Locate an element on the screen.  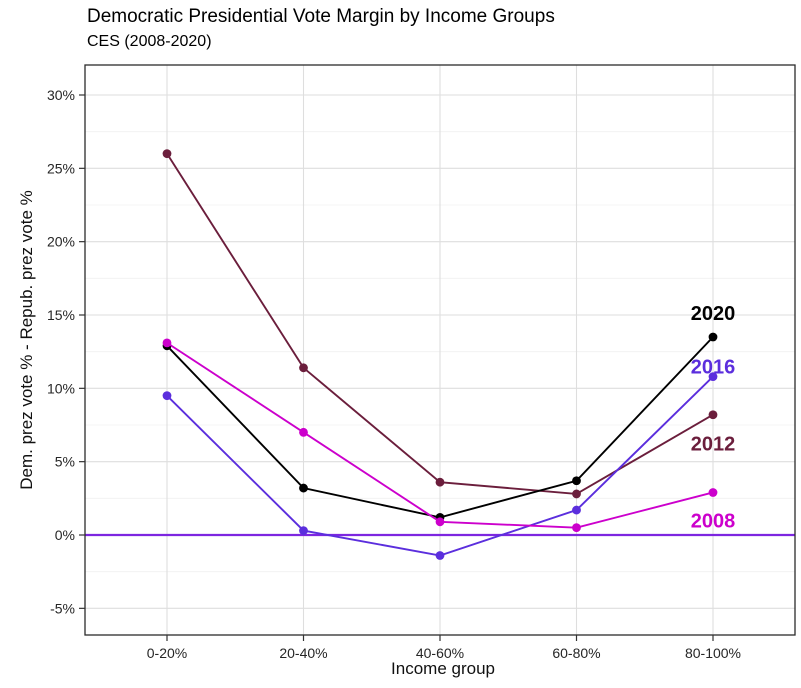
y-tick-label: 0% is located at coordinates (65, 535).